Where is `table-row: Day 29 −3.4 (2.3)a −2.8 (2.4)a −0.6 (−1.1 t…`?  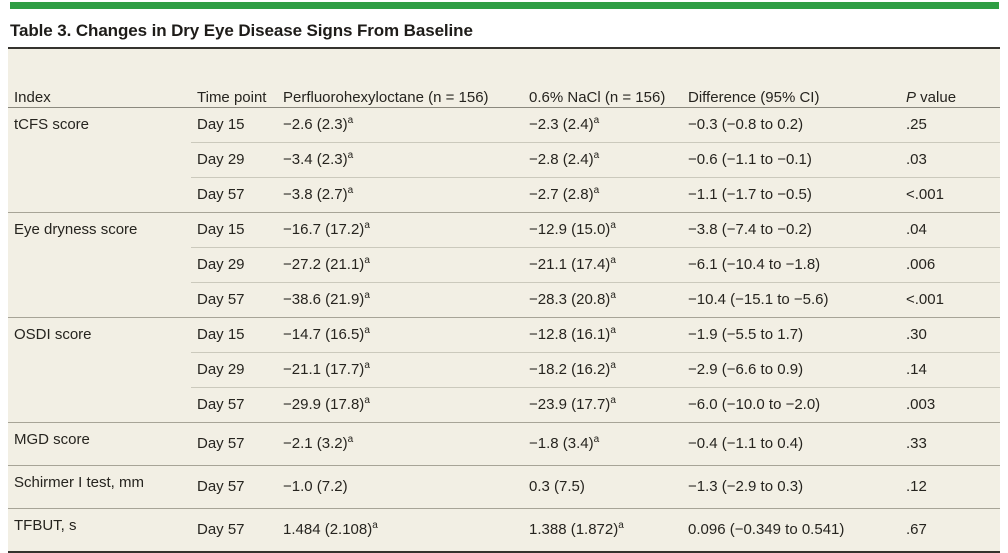
table-row: Day 29 −3.4 (2.3)a −2.8 (2.4)a −0.6 (−1.1 t… is located at coordinates (504, 159).